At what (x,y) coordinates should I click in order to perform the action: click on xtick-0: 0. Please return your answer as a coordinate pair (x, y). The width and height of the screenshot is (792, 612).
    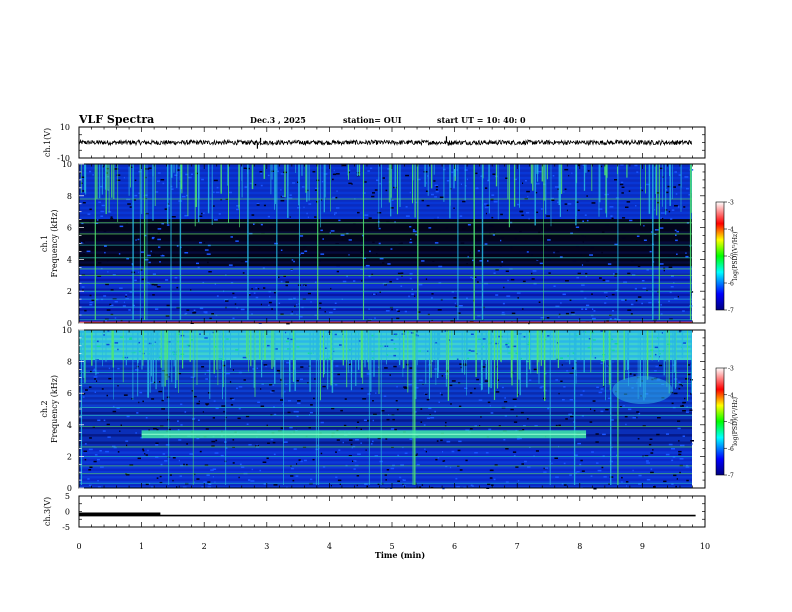
    Looking at the image, I should click on (78, 546).